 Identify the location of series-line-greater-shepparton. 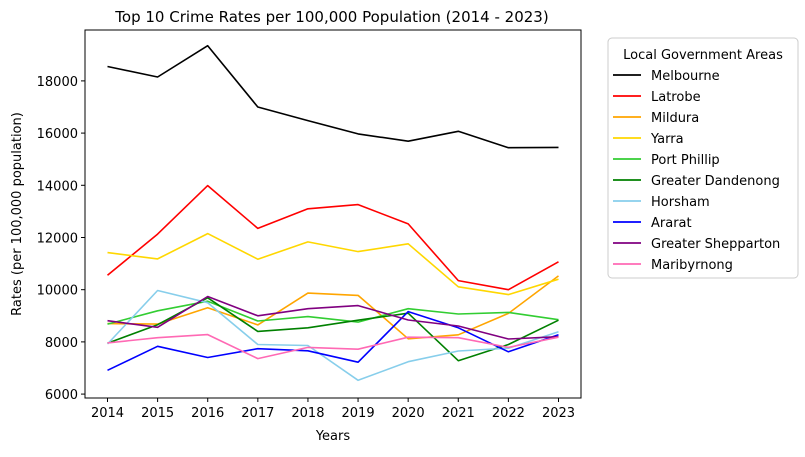
(333, 317).